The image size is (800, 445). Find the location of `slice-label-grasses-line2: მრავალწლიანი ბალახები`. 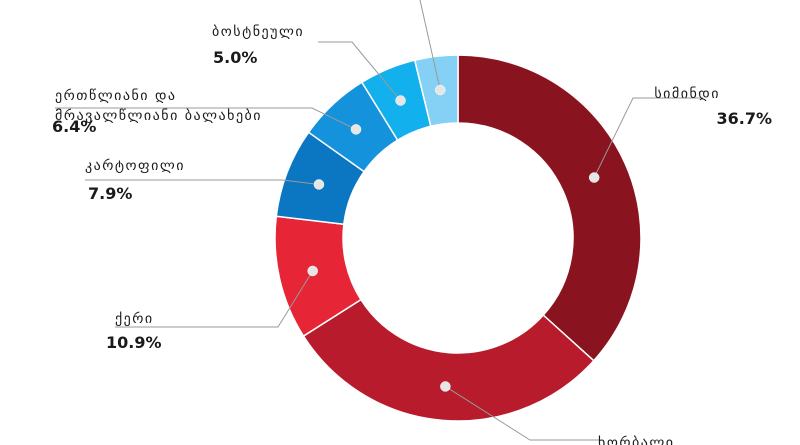

slice-label-grasses-line2: მრავალწლიანი ბალახები is located at coordinates (158, 115).